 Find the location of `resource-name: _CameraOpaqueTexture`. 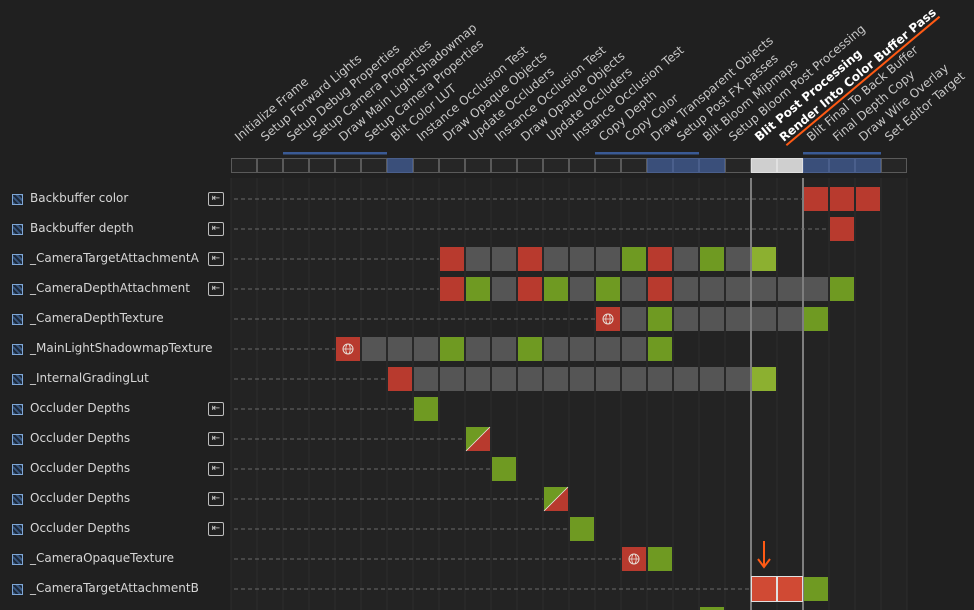

resource-name: _CameraOpaqueTexture is located at coordinates (102, 558).